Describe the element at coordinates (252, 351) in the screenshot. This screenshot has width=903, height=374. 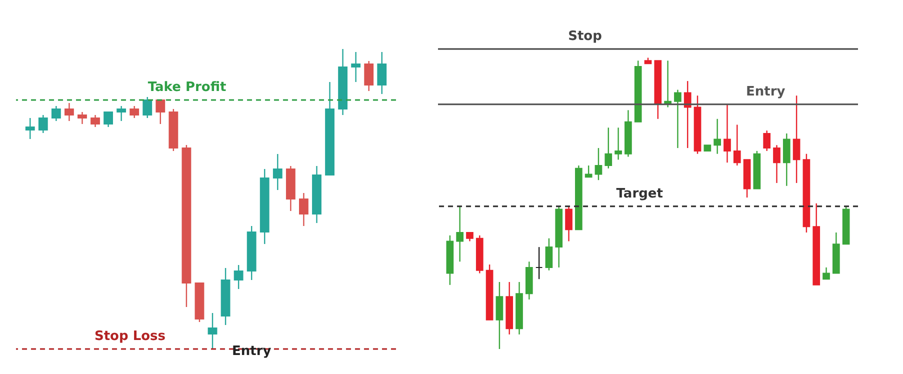
I see `annotation: Entry` at that location.